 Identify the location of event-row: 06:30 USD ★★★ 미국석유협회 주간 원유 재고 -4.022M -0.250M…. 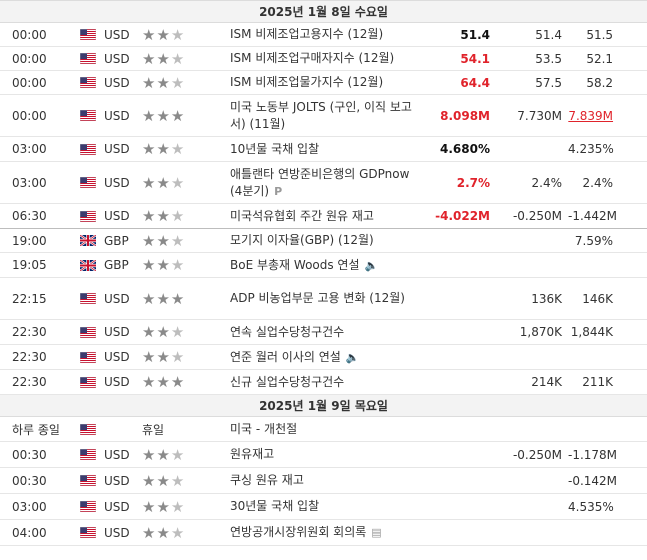
(323, 216).